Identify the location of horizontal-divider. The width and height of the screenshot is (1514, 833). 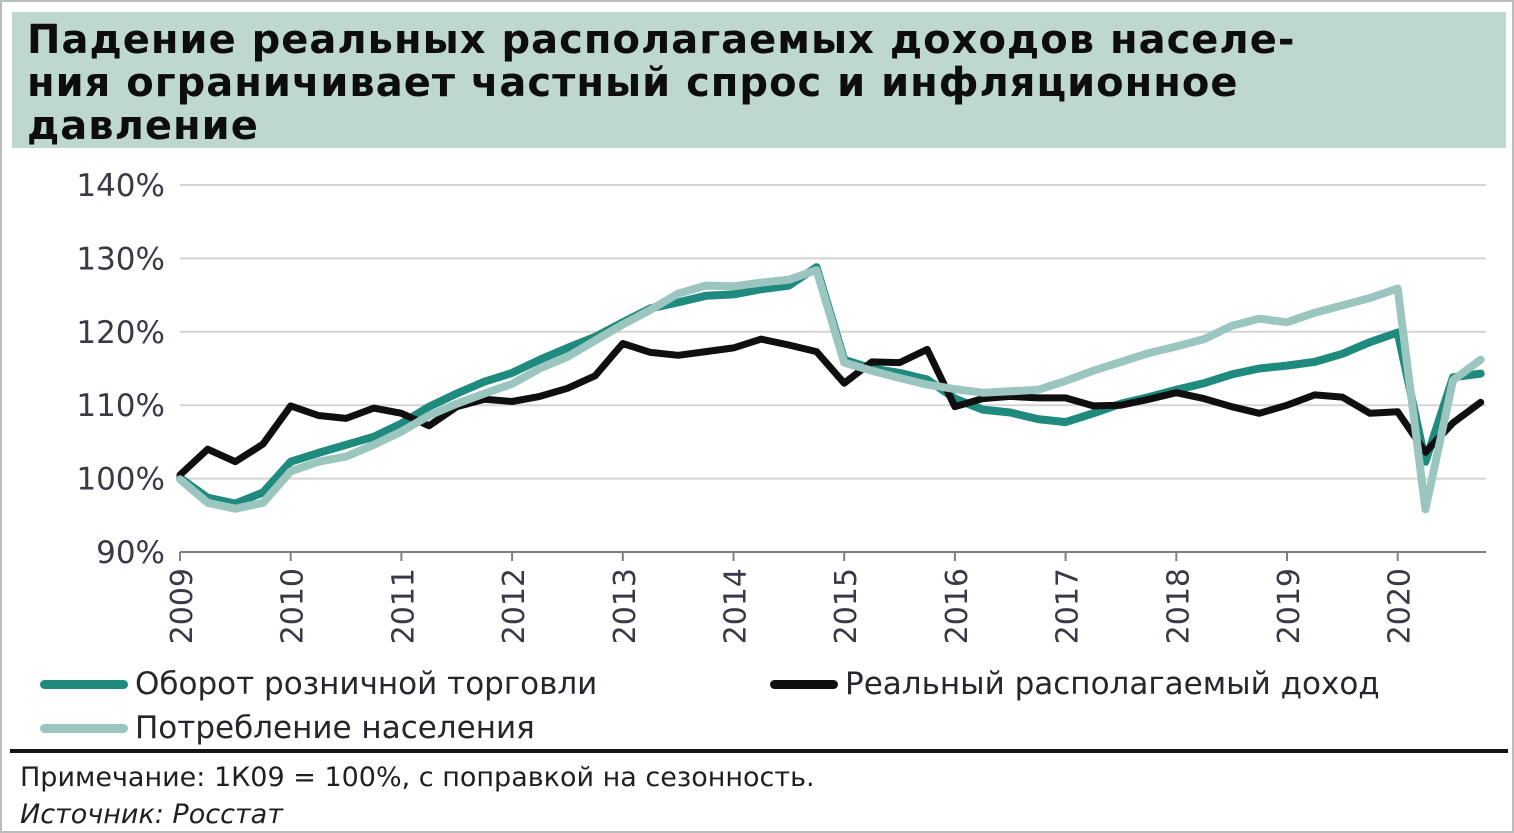
(759, 751).